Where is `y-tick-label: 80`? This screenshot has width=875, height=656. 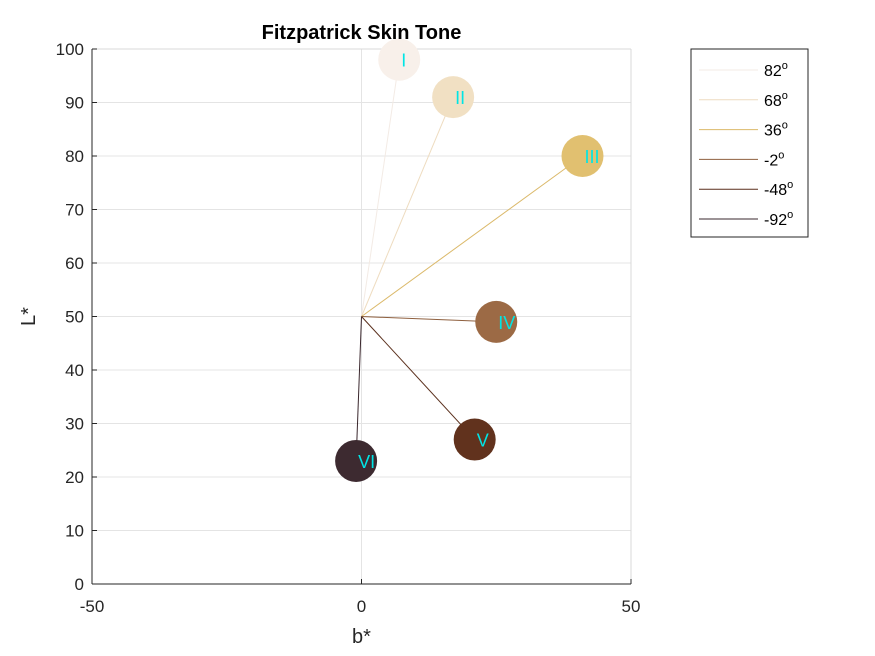 y-tick-label: 80 is located at coordinates (74, 156).